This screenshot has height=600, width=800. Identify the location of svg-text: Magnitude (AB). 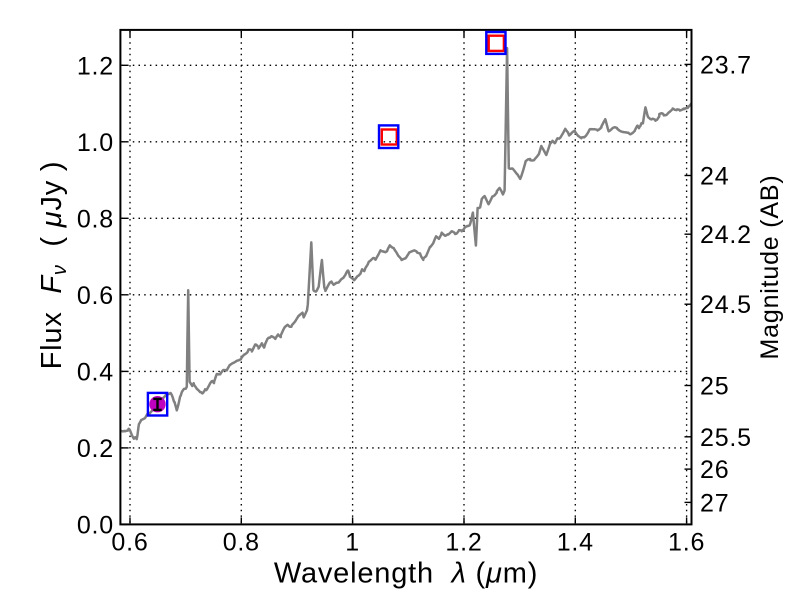
(770, 267).